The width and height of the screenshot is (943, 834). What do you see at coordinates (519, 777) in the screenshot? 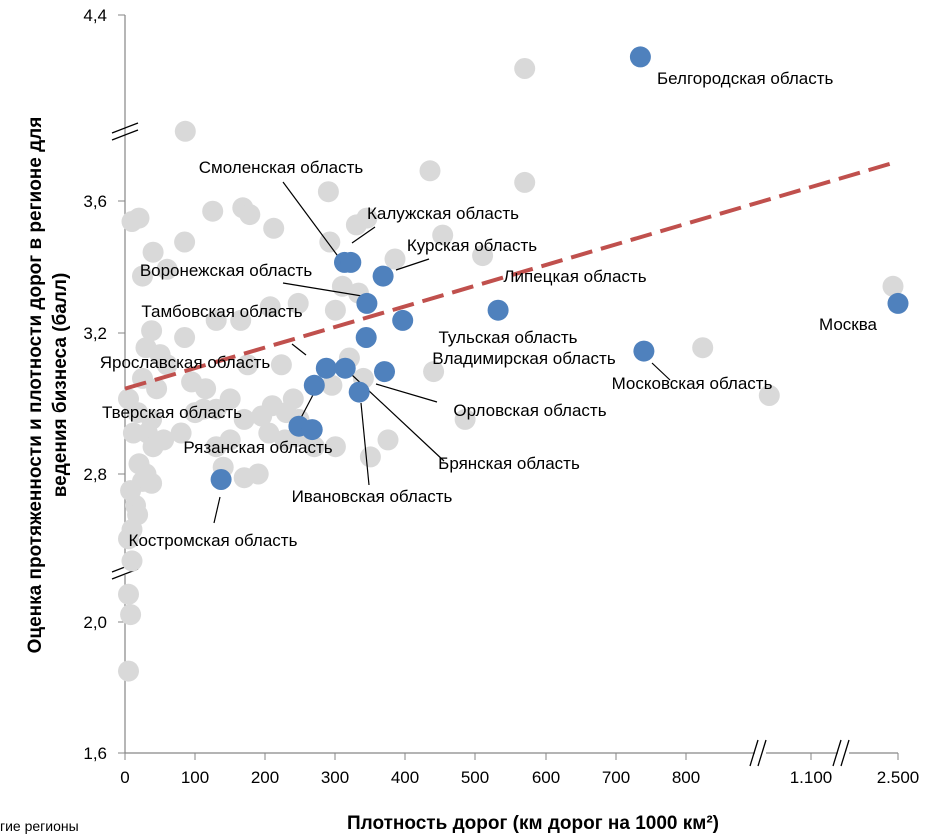
I see `x-tick-labels: 0 100 200 300 400 500 600 700 800 1.100 2.500` at bounding box center [519, 777].